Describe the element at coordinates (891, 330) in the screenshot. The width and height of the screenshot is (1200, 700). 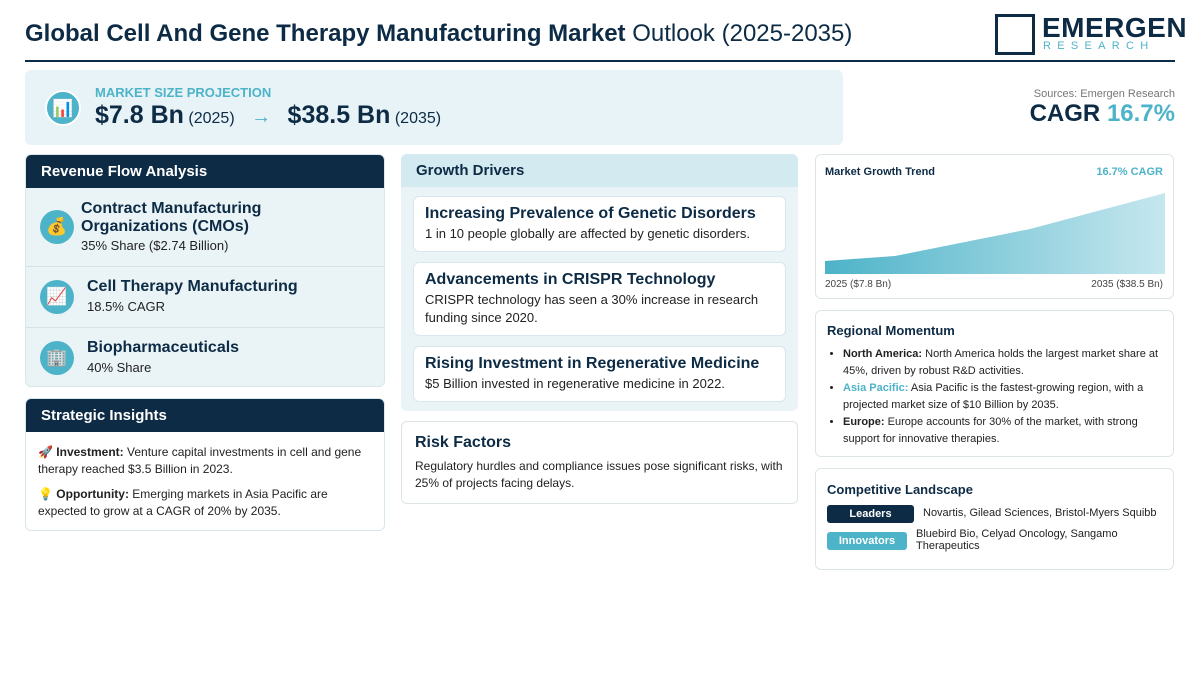
I see `regional-title: Regional Momentum` at that location.